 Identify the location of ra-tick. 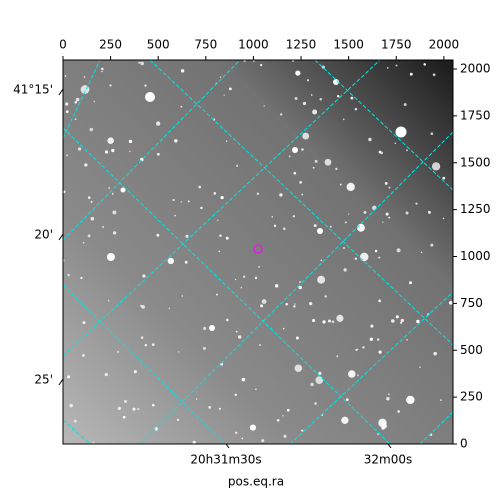
(227, 446).